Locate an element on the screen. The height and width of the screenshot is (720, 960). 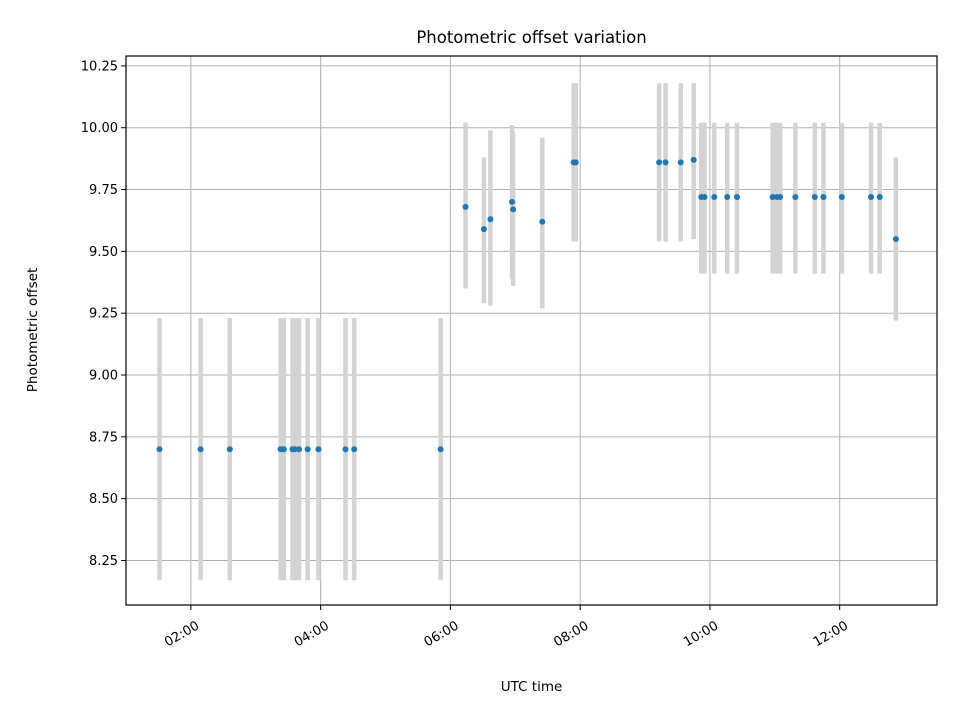
y-tick-label: 8.25 is located at coordinates (103, 561).